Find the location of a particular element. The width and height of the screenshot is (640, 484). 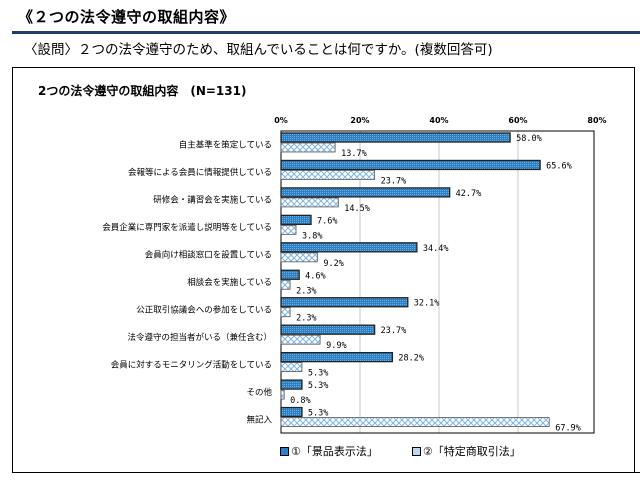

data-label: 32.1% is located at coordinates (427, 304).